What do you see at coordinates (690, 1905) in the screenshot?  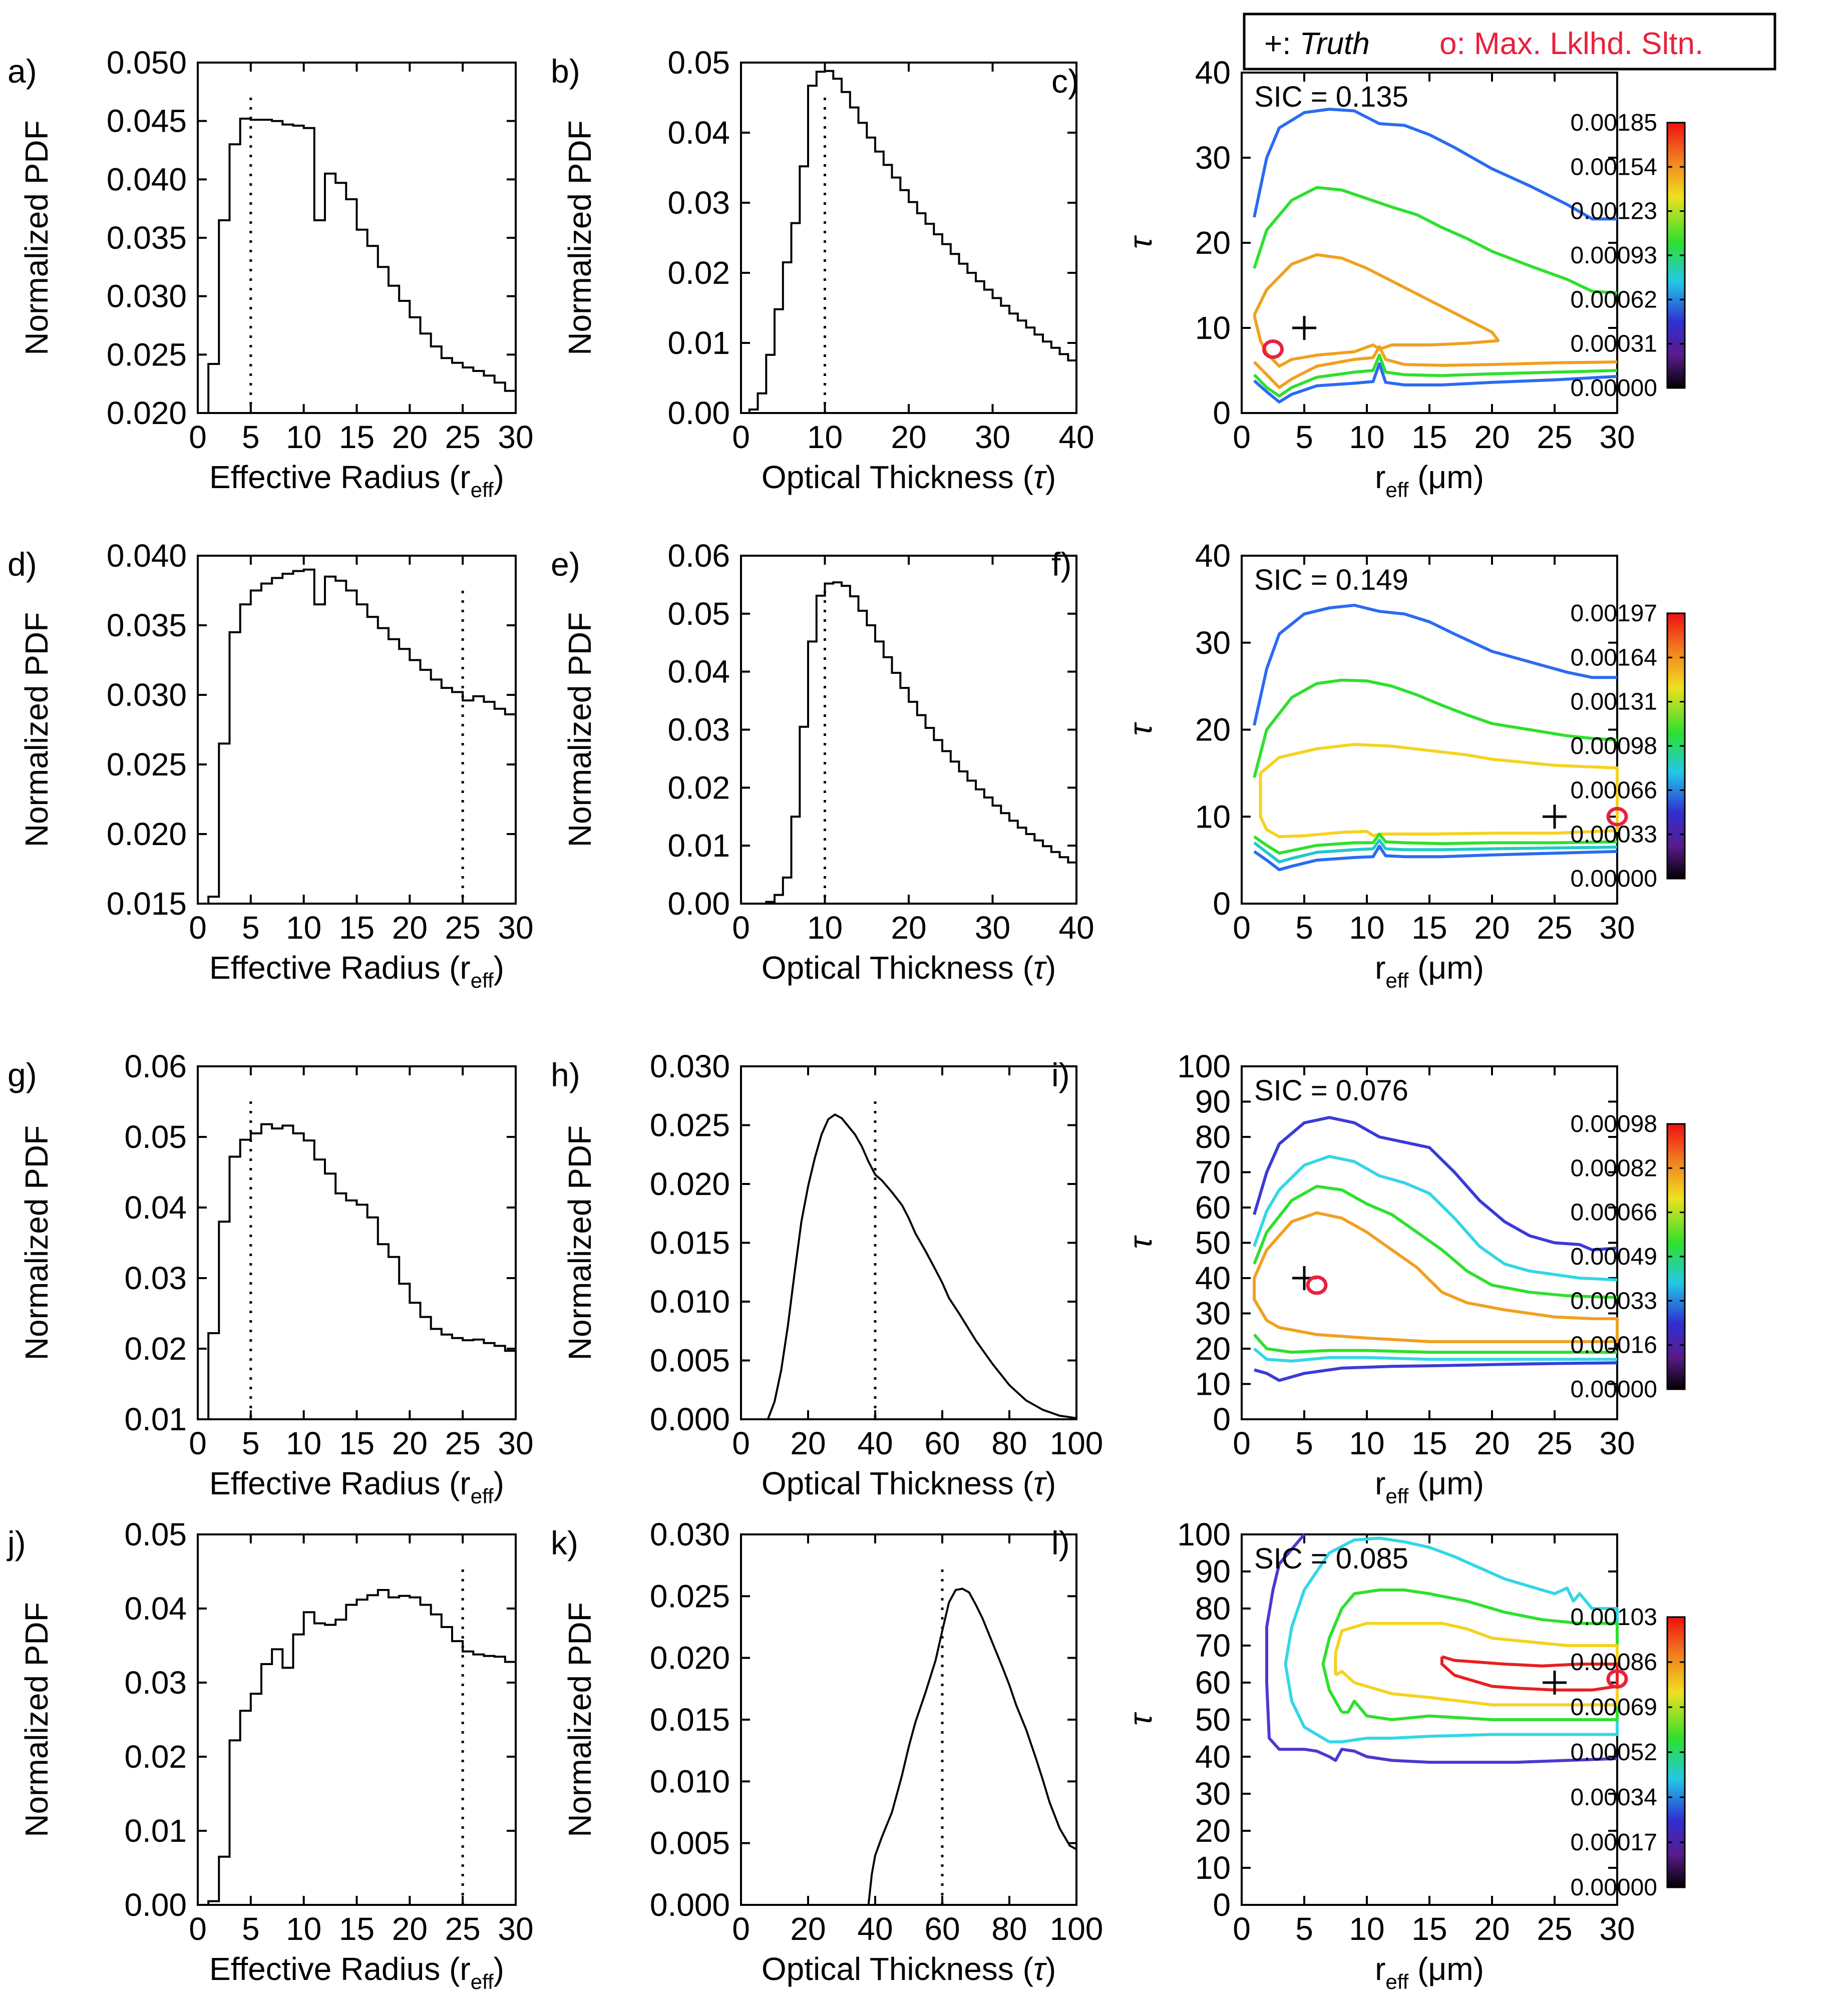 I see `y-tick-label: 0.000` at bounding box center [690, 1905].